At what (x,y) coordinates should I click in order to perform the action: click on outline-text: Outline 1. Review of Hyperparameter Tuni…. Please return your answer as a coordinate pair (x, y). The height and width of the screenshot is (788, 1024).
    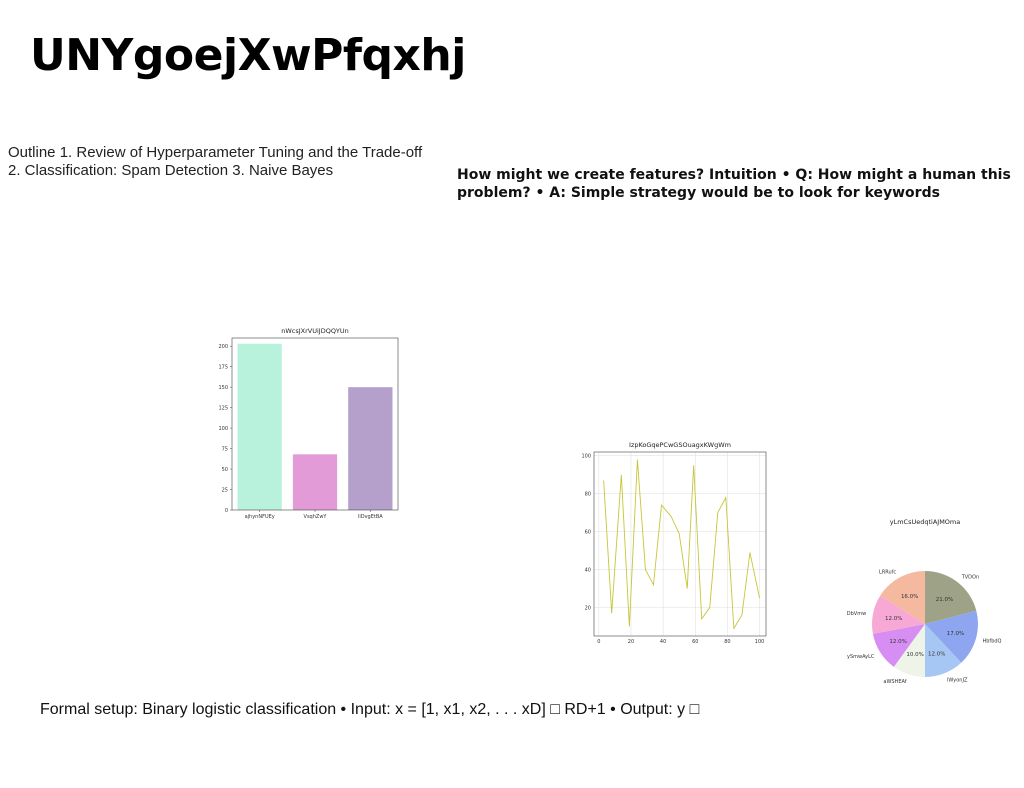
    Looking at the image, I should click on (215, 161).